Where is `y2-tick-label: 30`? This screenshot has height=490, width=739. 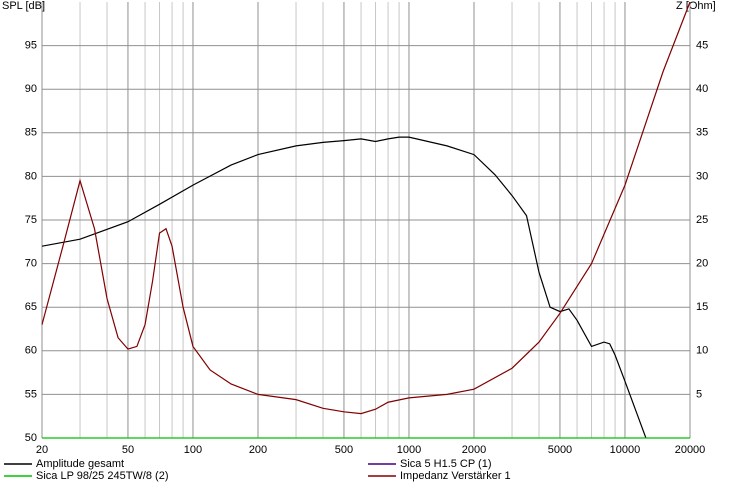
y2-tick-label: 30 is located at coordinates (702, 176).